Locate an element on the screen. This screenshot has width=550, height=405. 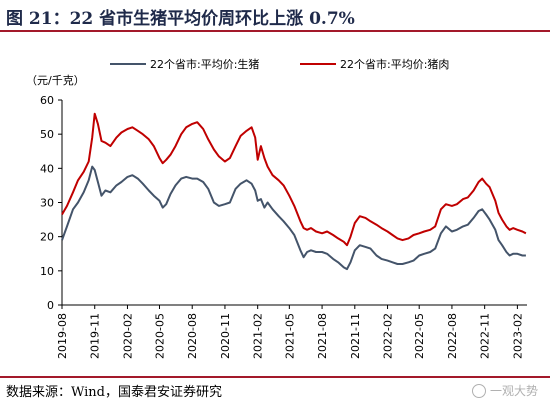
y-tick-label: 40 is located at coordinates (47, 168).